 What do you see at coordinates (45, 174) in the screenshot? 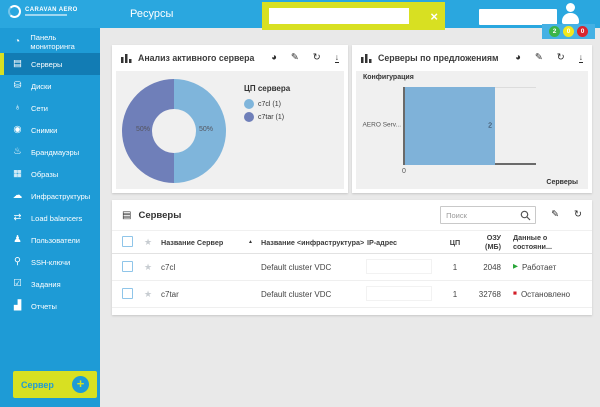
I see `sidebar-item-label: Образы` at bounding box center [45, 174].